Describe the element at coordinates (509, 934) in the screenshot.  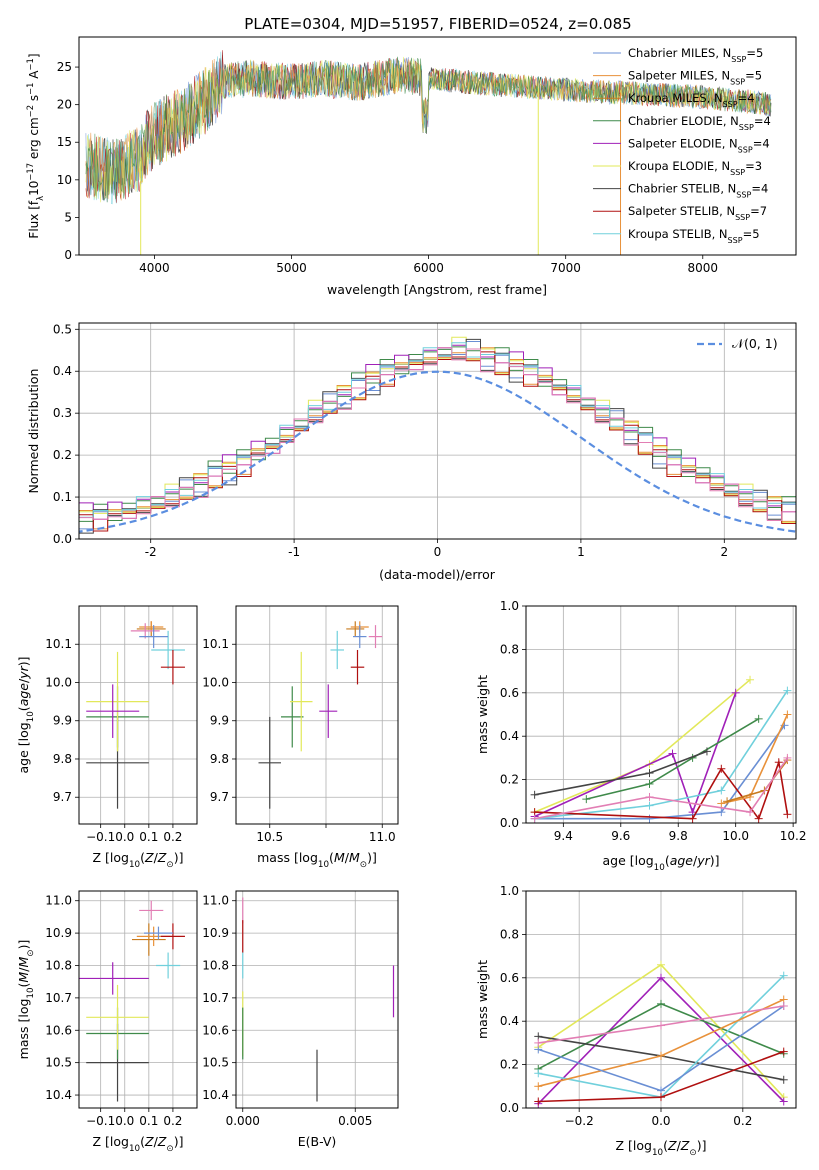
I see `y-tick-label: 0.8` at that location.